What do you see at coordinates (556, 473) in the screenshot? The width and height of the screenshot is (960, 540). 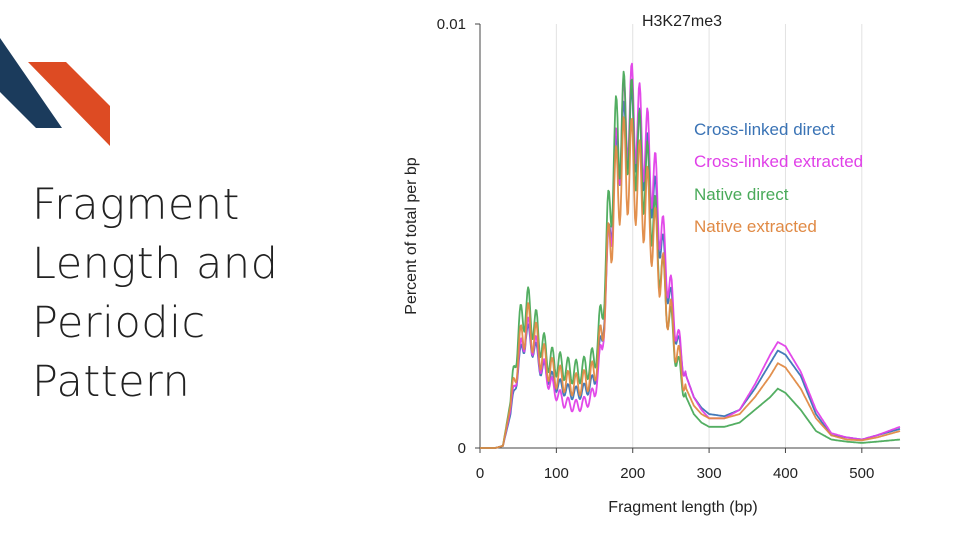 I see `x-tick-label: 100` at bounding box center [556, 473].